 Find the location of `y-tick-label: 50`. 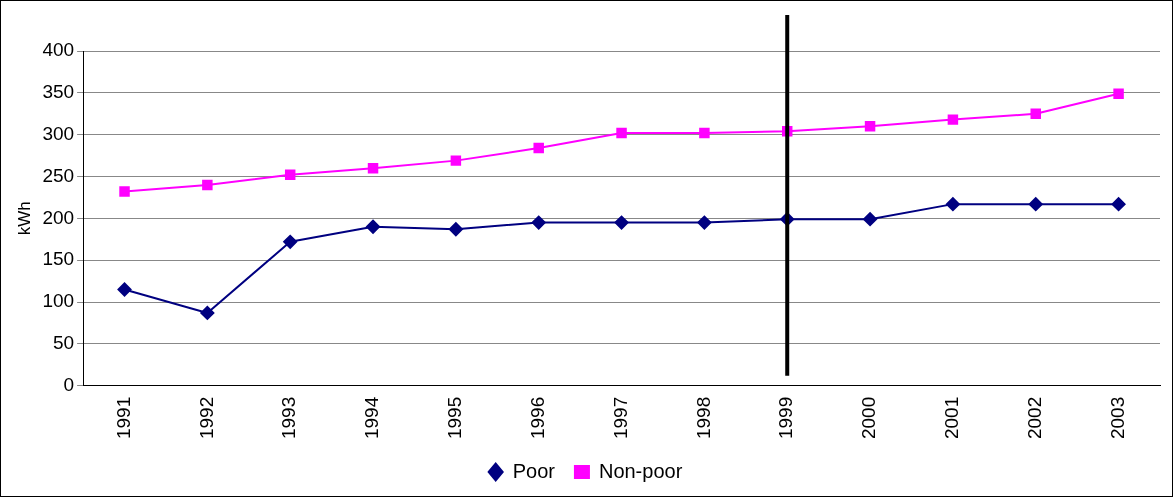

y-tick-label: 50 is located at coordinates (63, 343).